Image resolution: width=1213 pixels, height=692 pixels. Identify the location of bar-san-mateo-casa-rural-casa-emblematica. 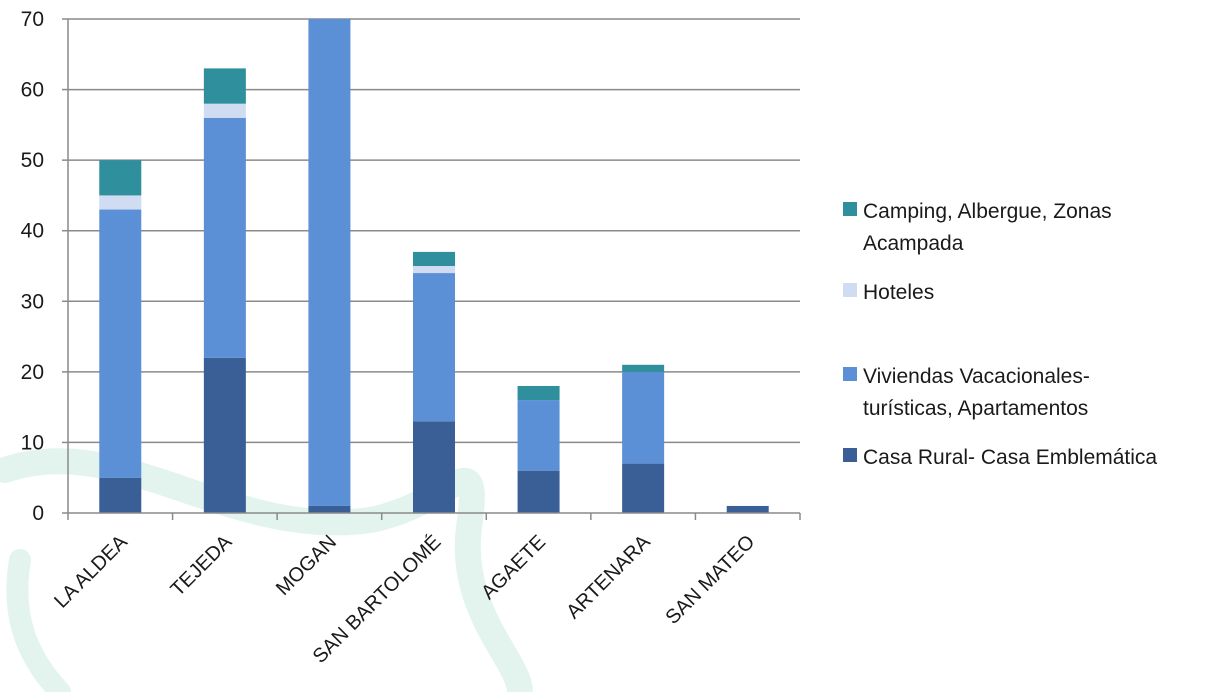
(747, 509).